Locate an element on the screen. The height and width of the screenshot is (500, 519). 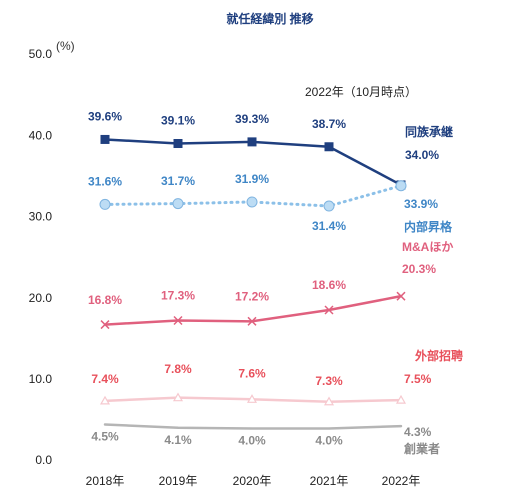
value-label: 39.1% is located at coordinates (178, 121).